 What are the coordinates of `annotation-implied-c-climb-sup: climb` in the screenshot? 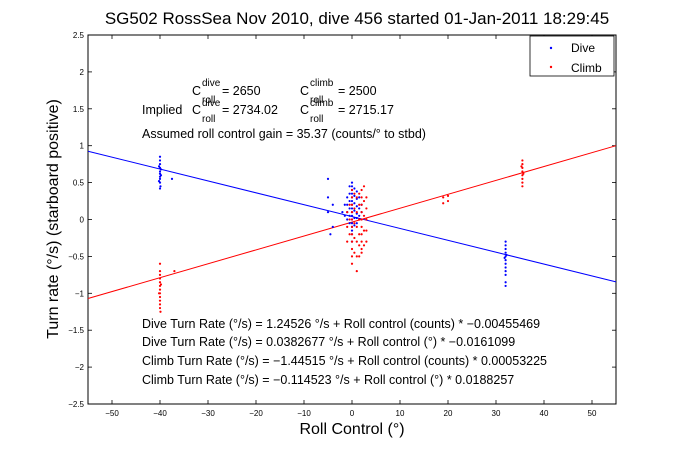 It's located at (322, 103).